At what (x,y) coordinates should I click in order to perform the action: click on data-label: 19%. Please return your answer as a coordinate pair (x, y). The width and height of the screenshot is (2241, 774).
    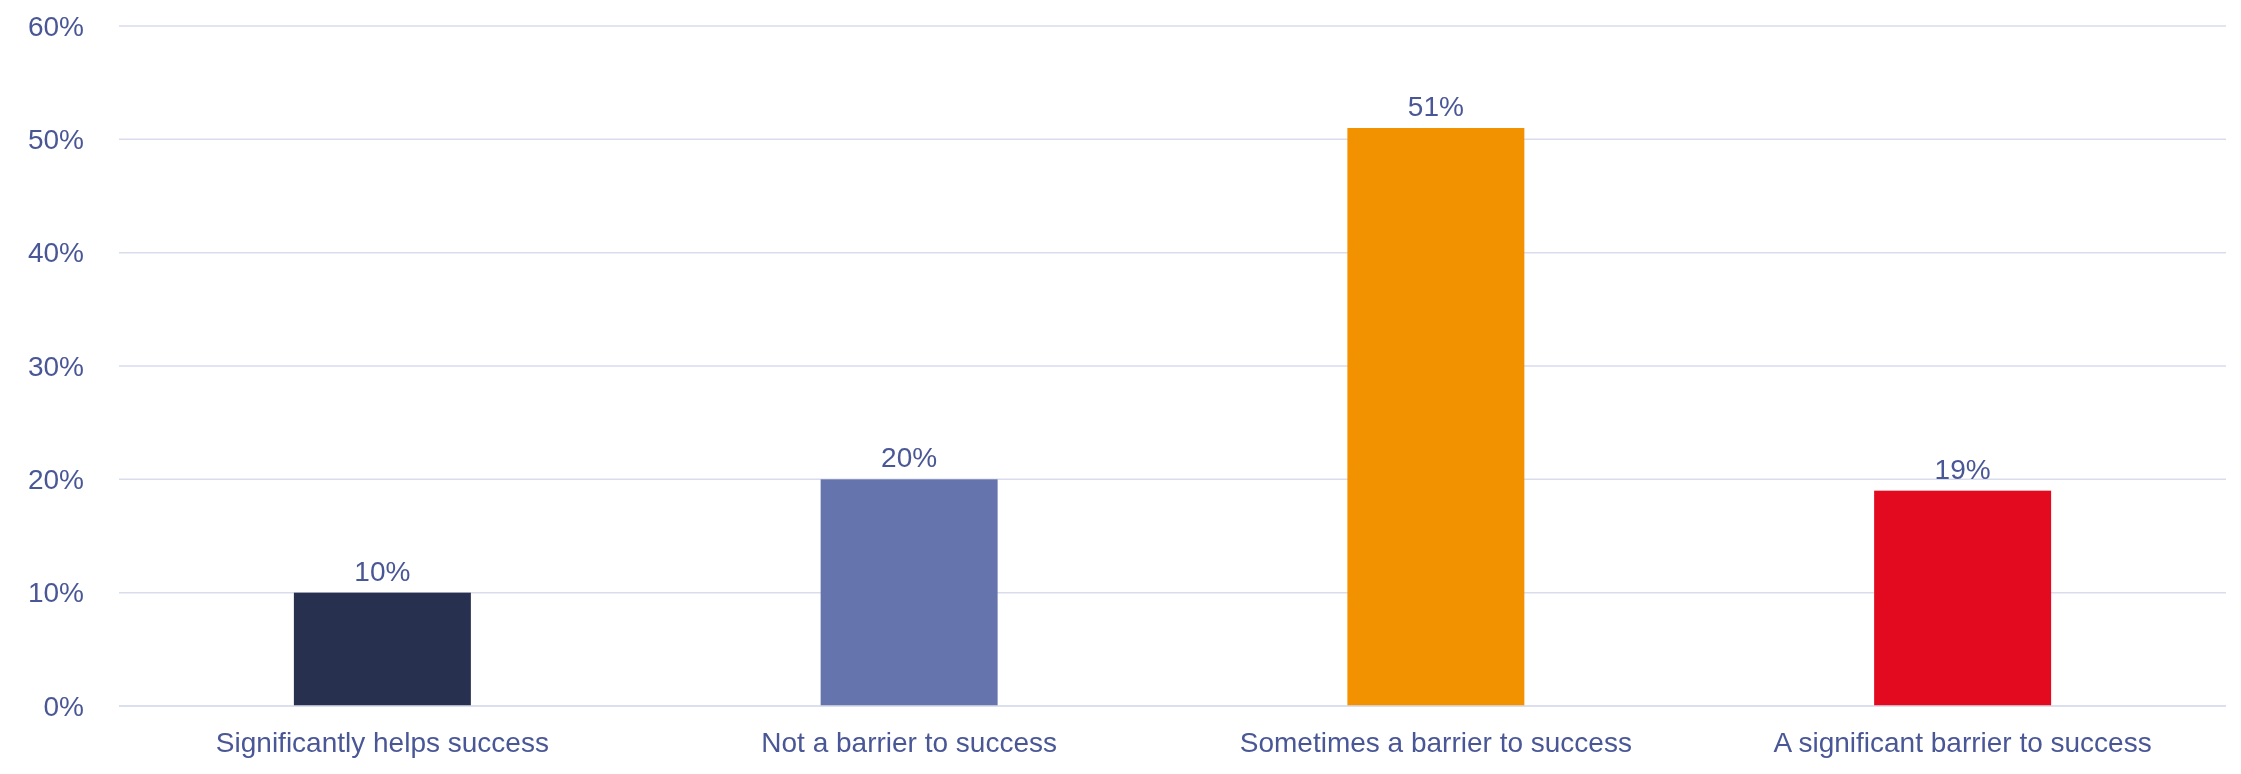
    Looking at the image, I should click on (1962, 469).